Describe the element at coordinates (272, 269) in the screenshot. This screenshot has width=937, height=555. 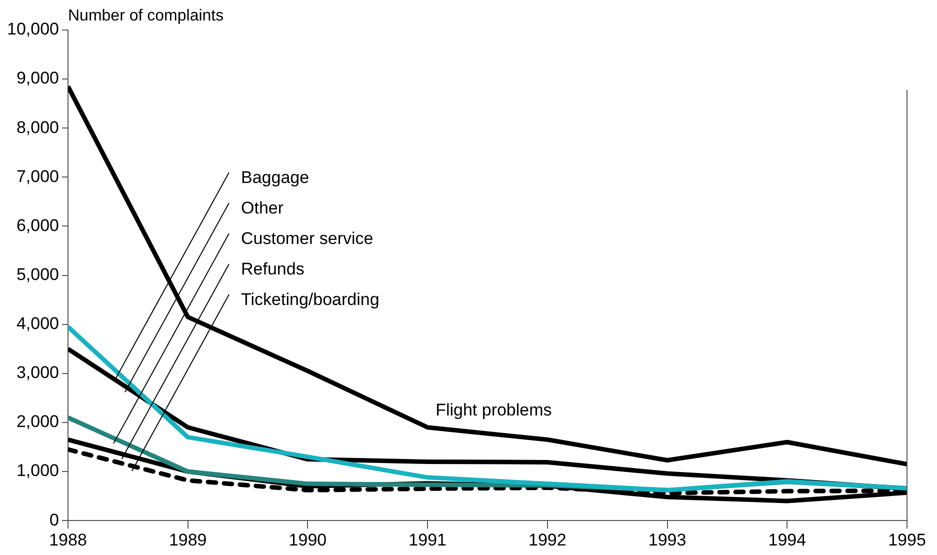
I see `text: Refunds` at that location.